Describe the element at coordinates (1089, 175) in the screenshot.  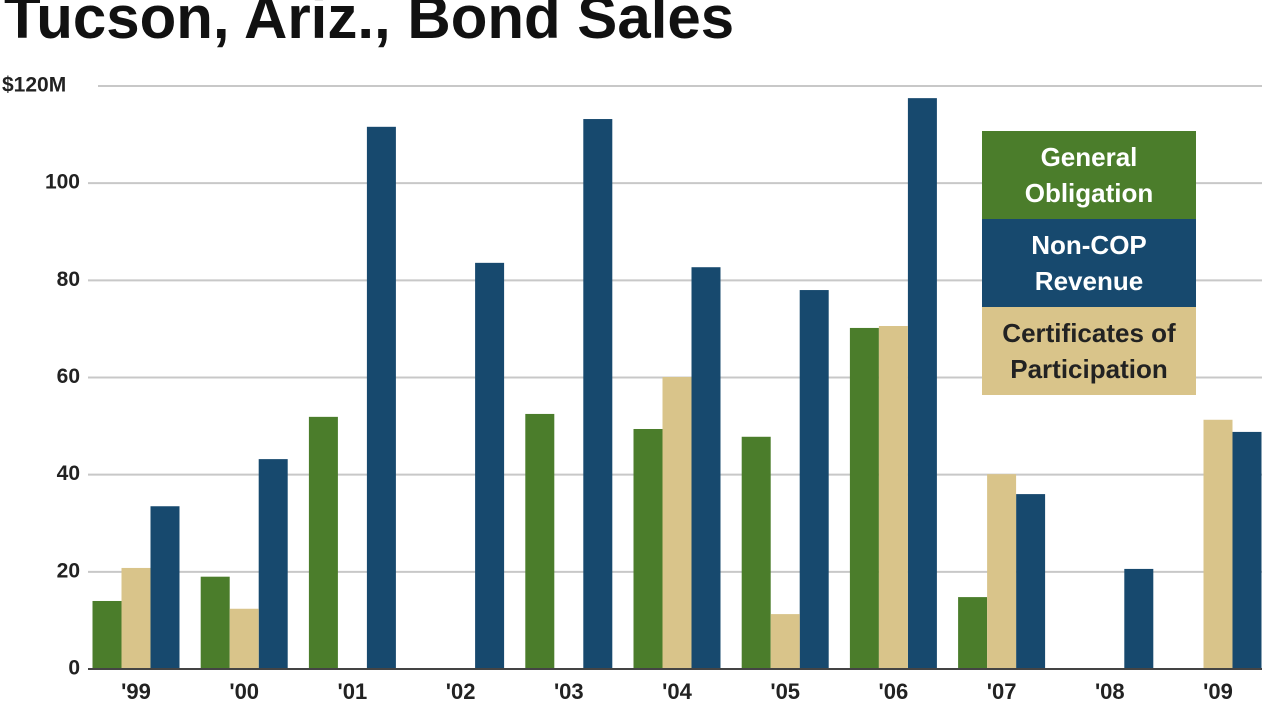
I see `legend-item: General Obligation` at that location.